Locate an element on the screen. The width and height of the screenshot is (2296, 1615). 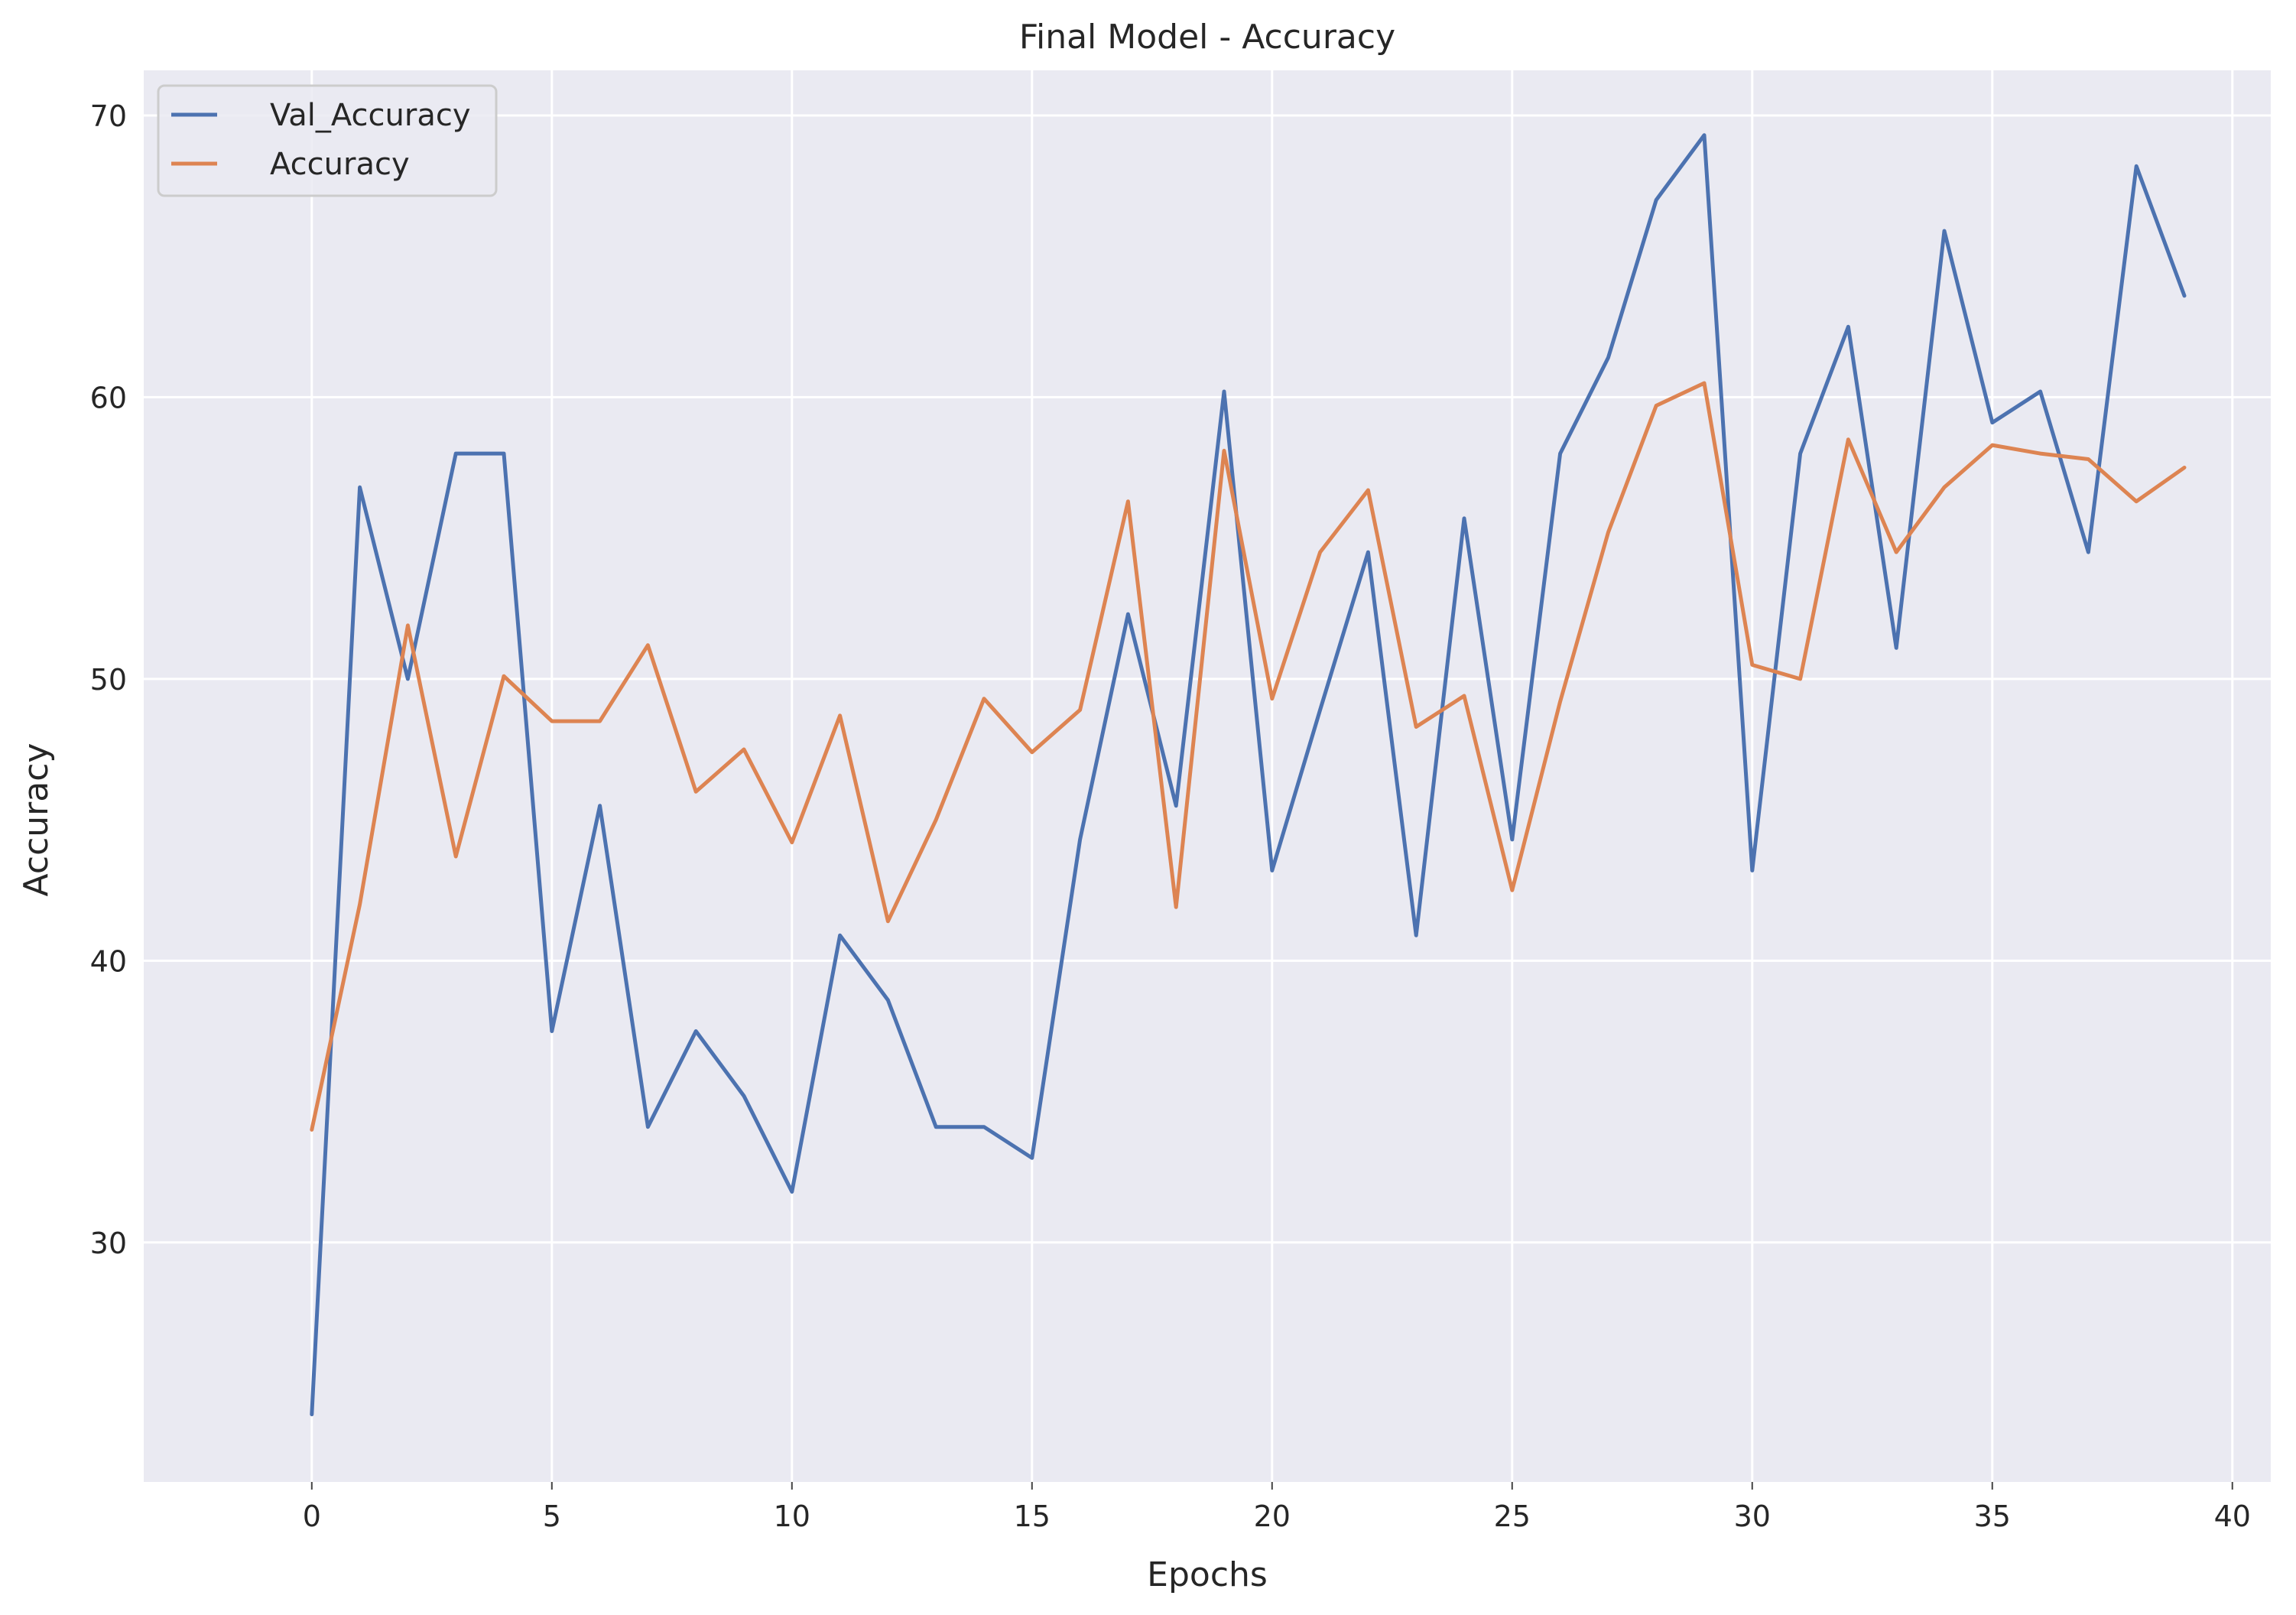
y-tick-label: 50 is located at coordinates (108, 680).